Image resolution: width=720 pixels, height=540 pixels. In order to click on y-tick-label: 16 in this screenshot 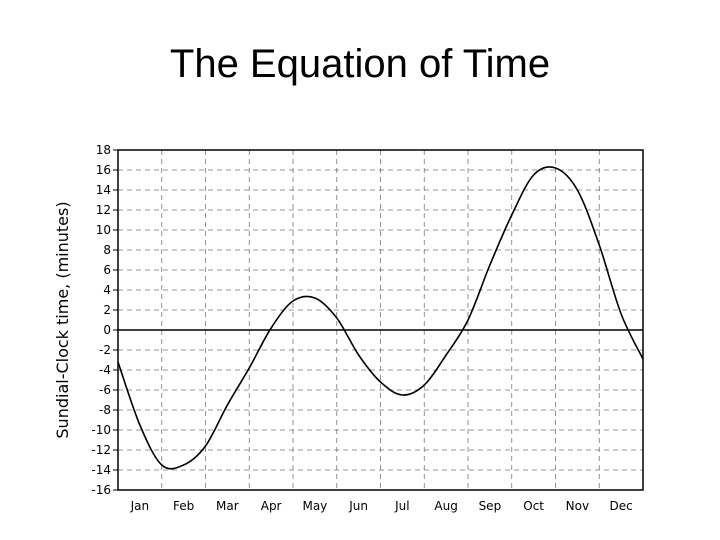, I will do `click(103, 170)`.